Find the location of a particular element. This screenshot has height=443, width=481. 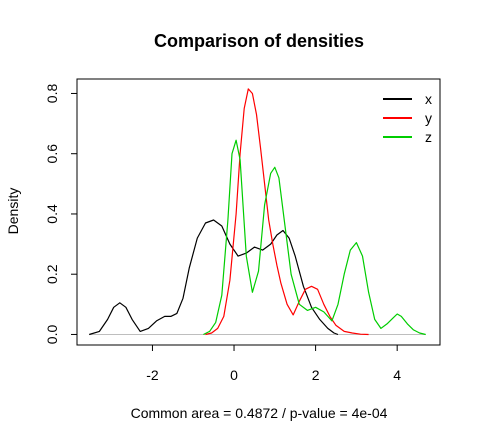

x-axis: -2 0 2 4 is located at coordinates (273, 364).